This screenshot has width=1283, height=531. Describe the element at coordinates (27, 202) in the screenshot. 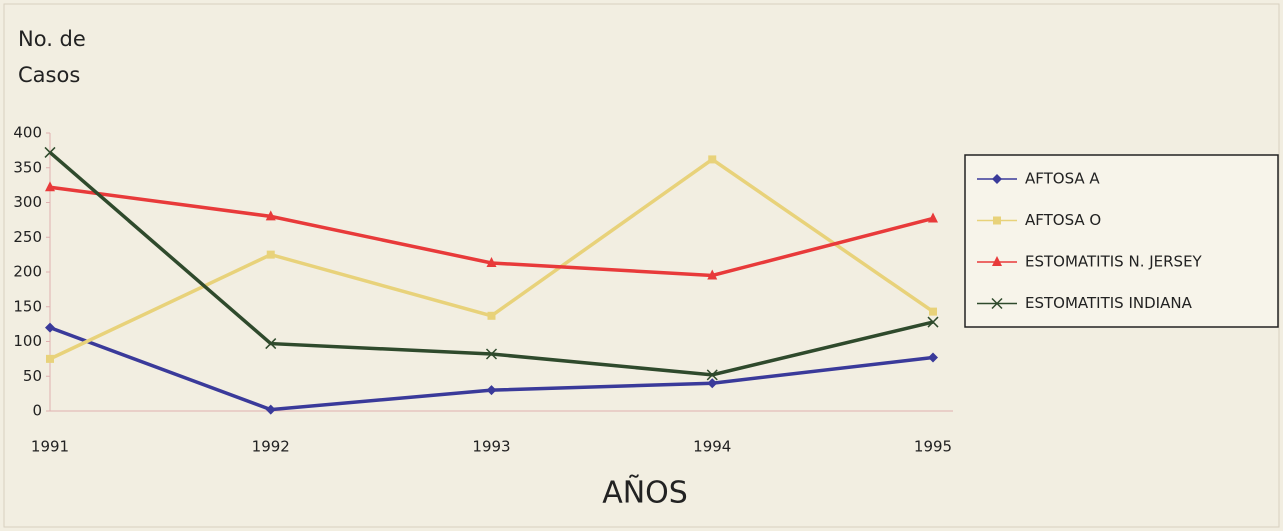

I see `y-tick-label: 300` at that location.